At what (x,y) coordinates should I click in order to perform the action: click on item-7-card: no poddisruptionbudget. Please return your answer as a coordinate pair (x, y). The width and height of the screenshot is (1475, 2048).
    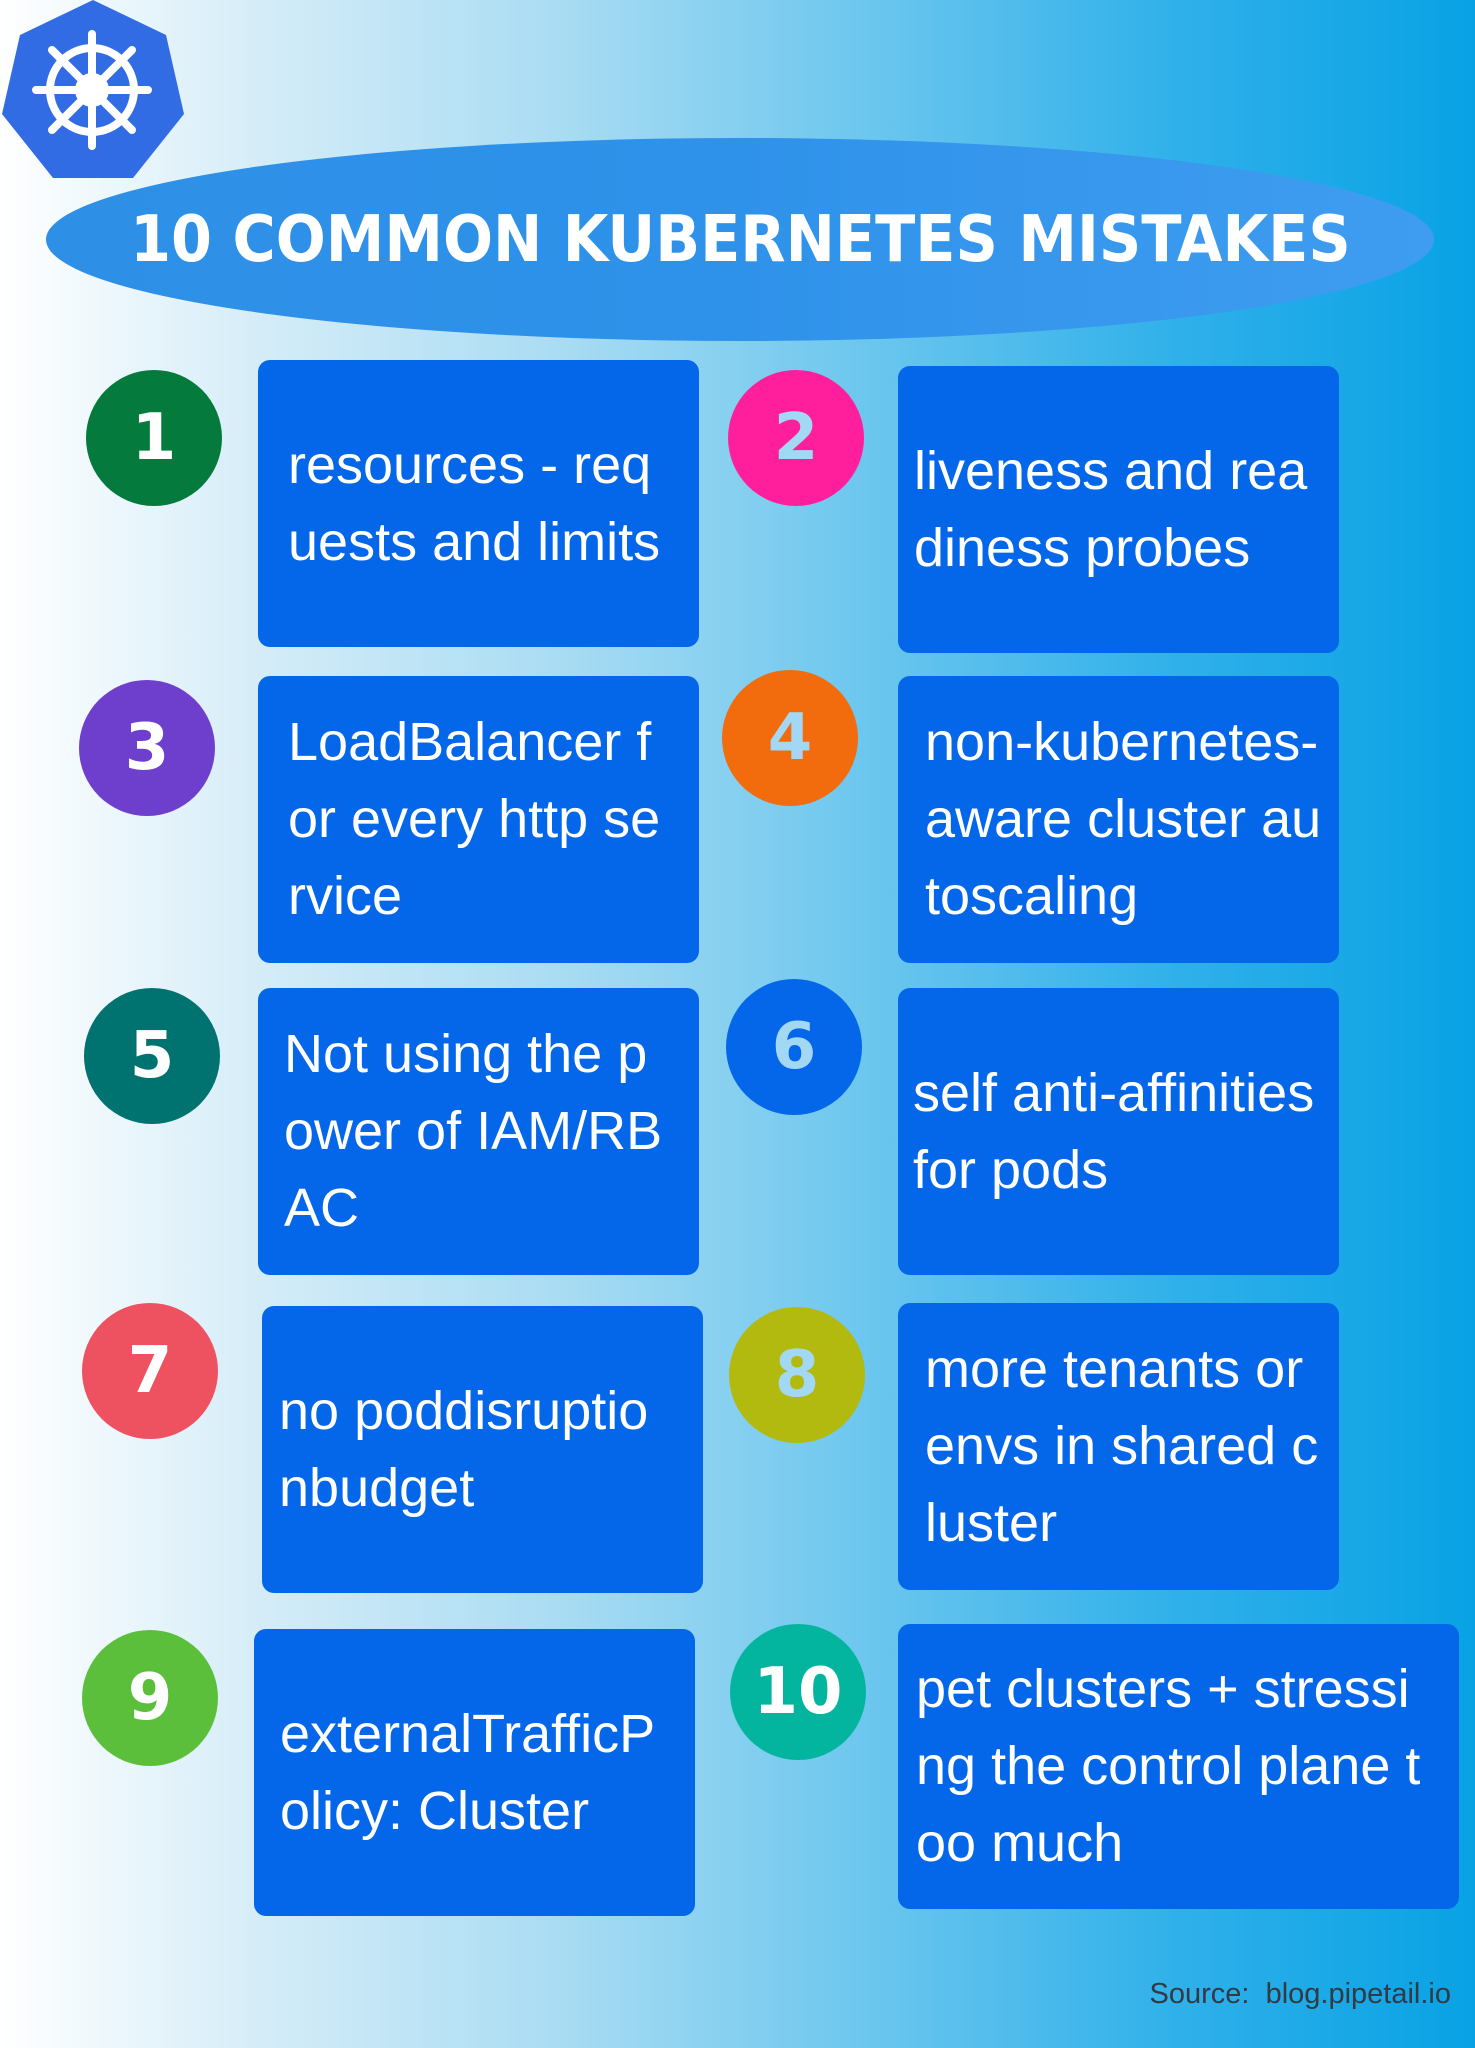
    Looking at the image, I should click on (482, 1449).